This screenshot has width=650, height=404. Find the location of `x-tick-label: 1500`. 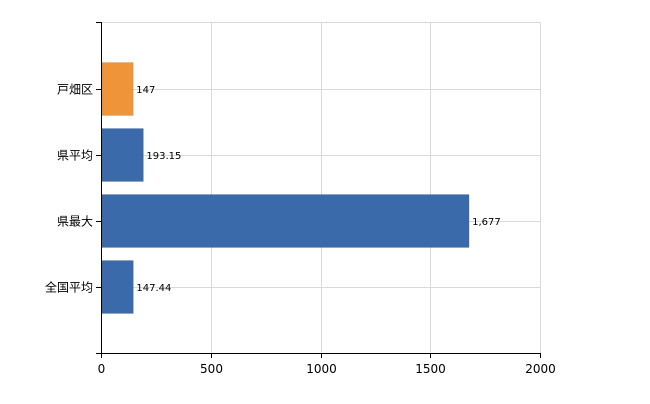

x-tick-label: 1500 is located at coordinates (430, 369).